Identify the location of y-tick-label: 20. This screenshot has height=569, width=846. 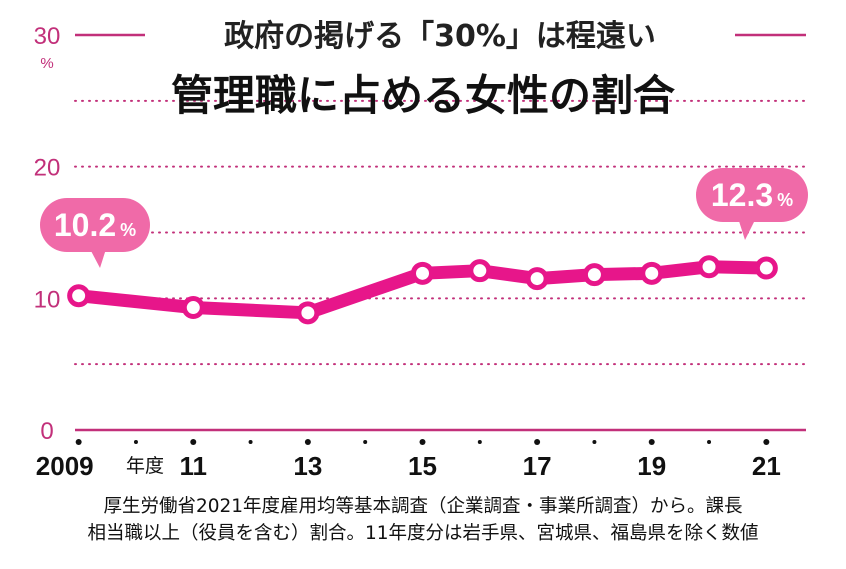
(47, 168).